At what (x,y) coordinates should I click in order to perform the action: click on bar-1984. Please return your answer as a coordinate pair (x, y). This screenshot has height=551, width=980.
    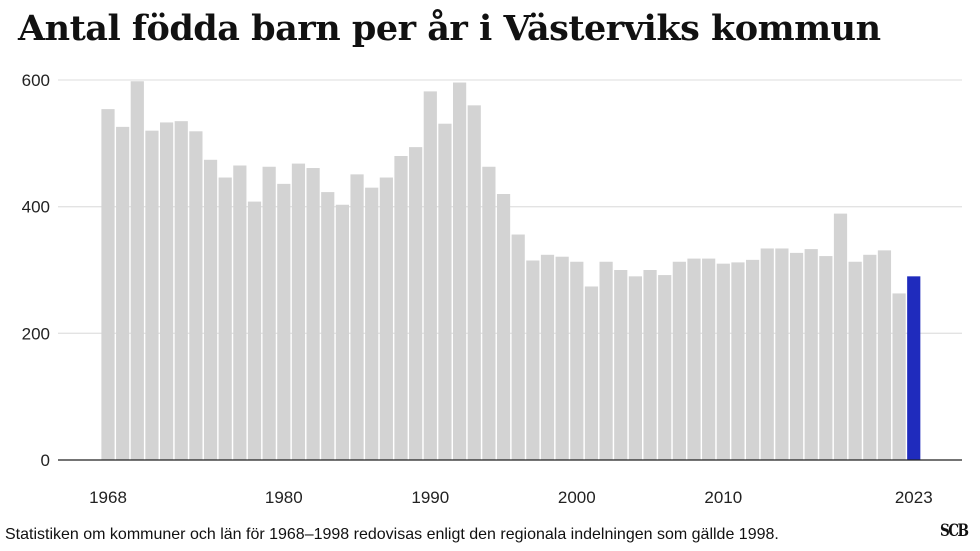
    Looking at the image, I should click on (342, 332).